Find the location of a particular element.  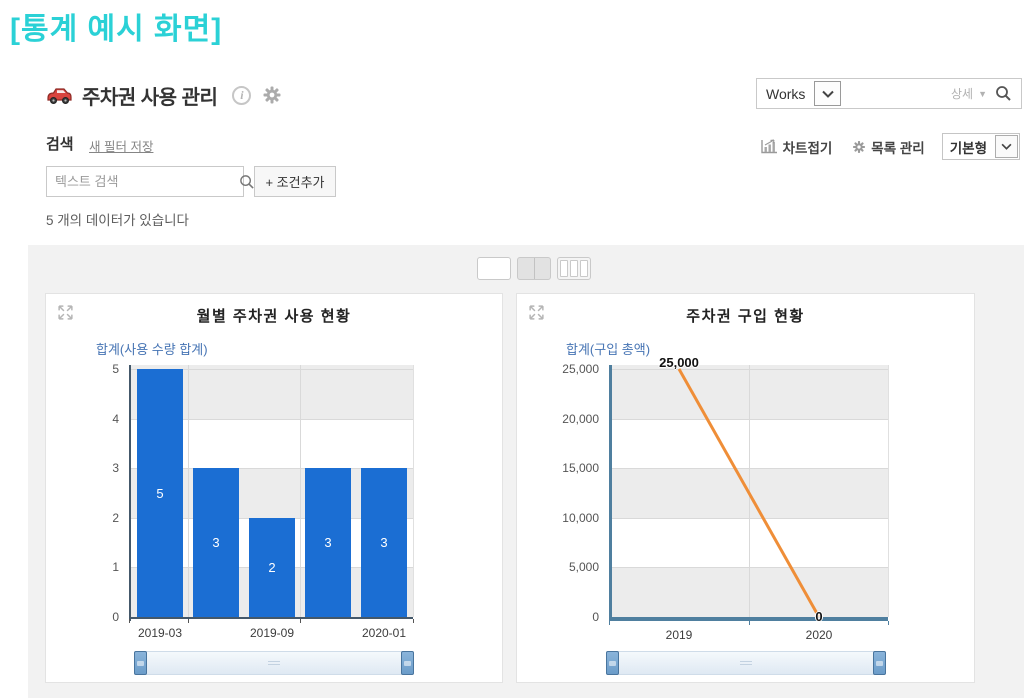

y-tick-label: 5,000 is located at coordinates (583, 567).